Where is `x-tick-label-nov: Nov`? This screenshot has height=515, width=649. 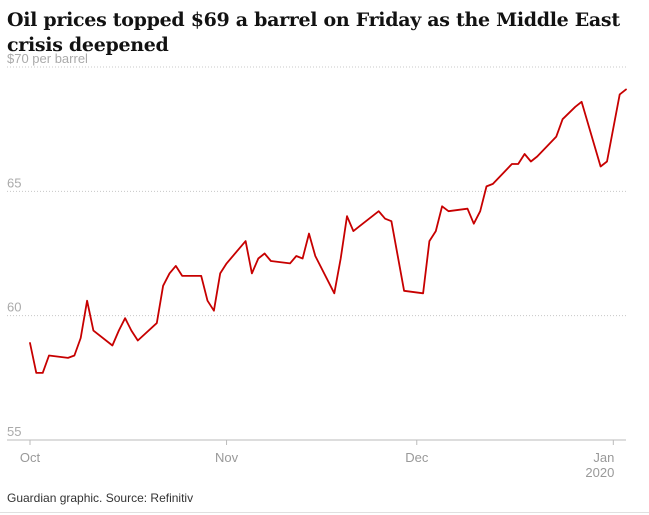
x-tick-label-nov: Nov is located at coordinates (227, 457).